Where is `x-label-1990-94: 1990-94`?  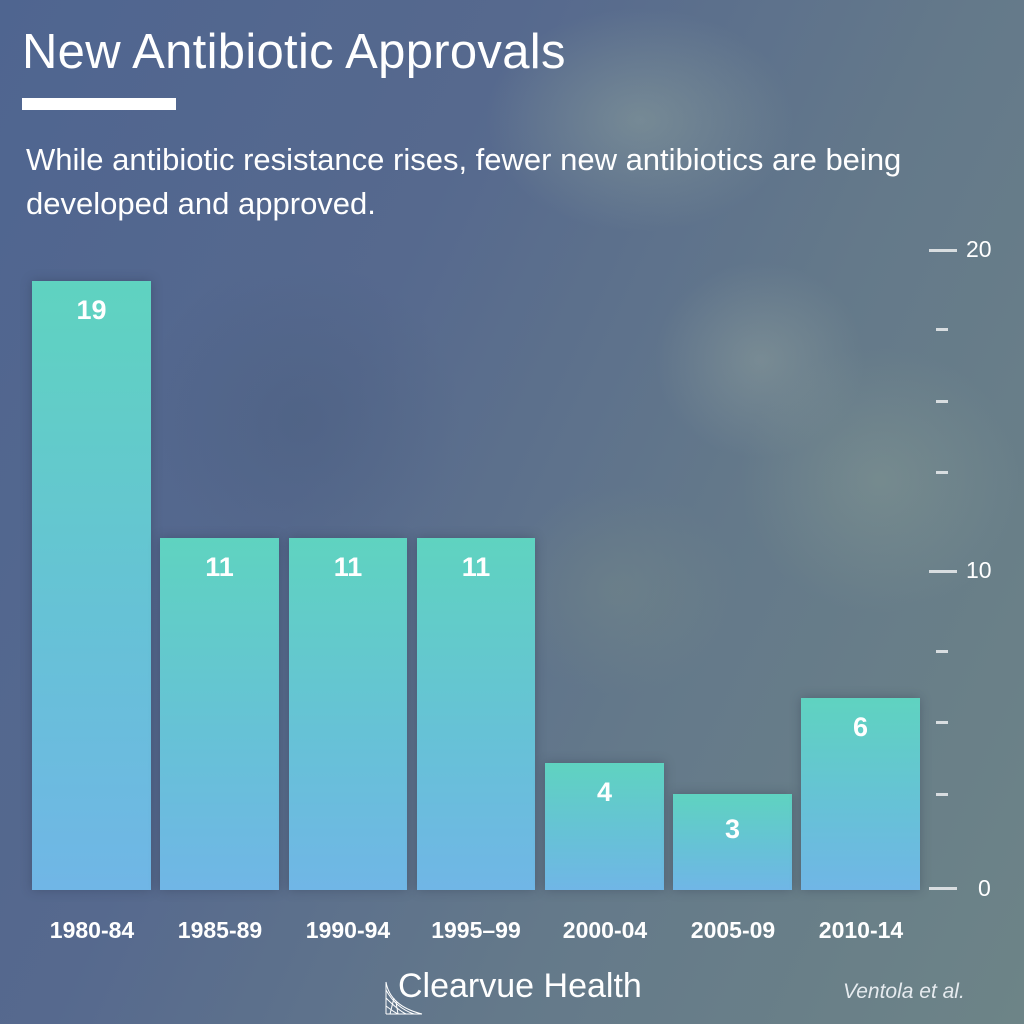
x-label-1990-94: 1990-94 is located at coordinates (348, 930).